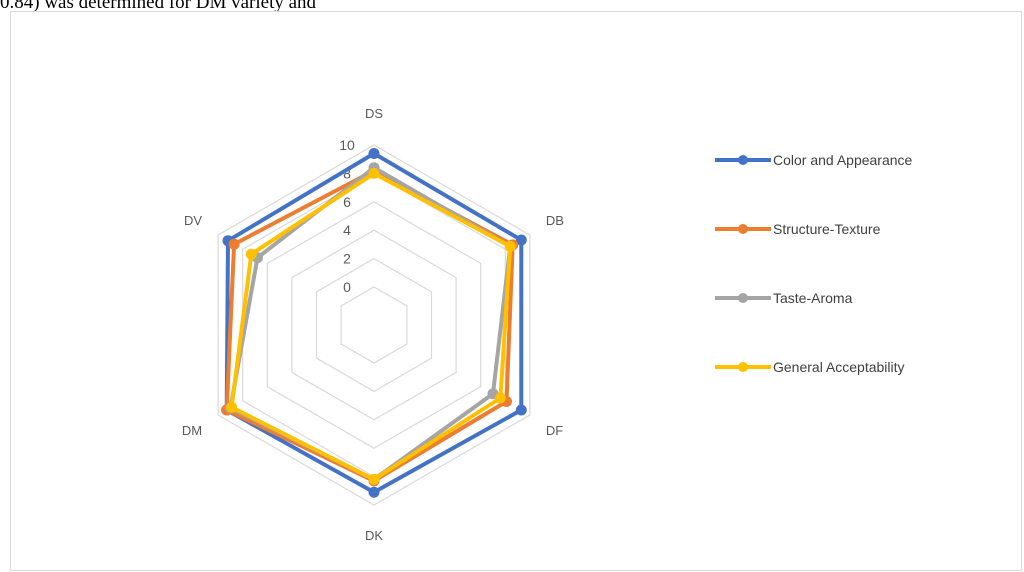 The width and height of the screenshot is (1024, 572). Describe the element at coordinates (193, 220) in the screenshot. I see `axis-label-dv: DV` at that location.